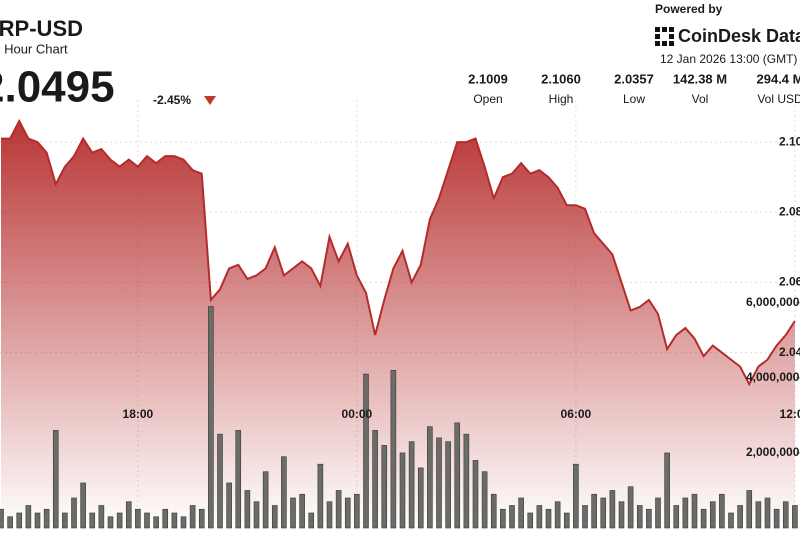 The width and height of the screenshot is (800, 533). I want to click on brand-icon, so click(664, 36).